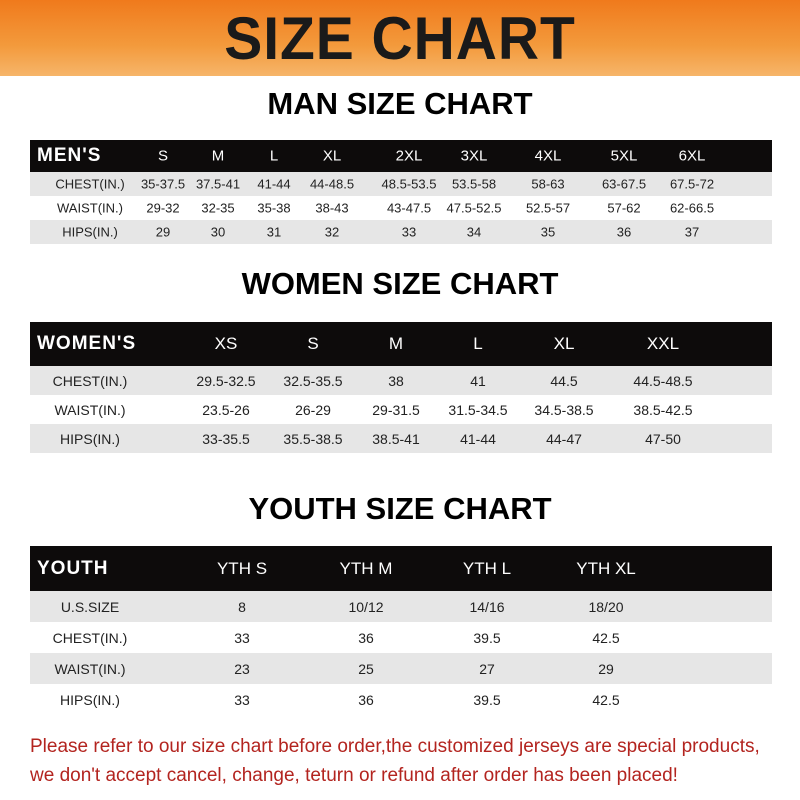 The width and height of the screenshot is (800, 800). I want to click on table-row: U.S.SIZE 8 10/12 14/16 18/20, so click(401, 606).